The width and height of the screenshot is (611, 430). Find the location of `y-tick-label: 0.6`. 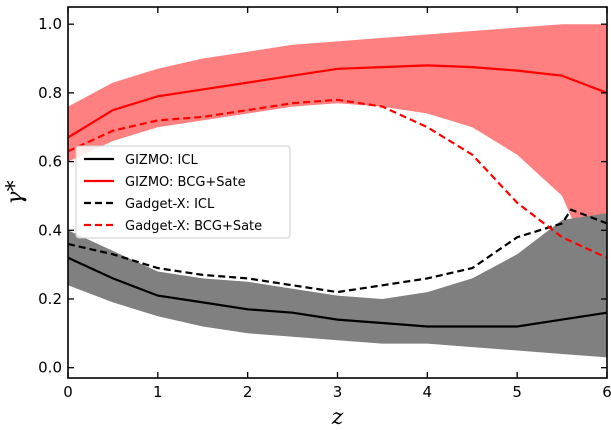

y-tick-label: 0.6 is located at coordinates (50, 162).